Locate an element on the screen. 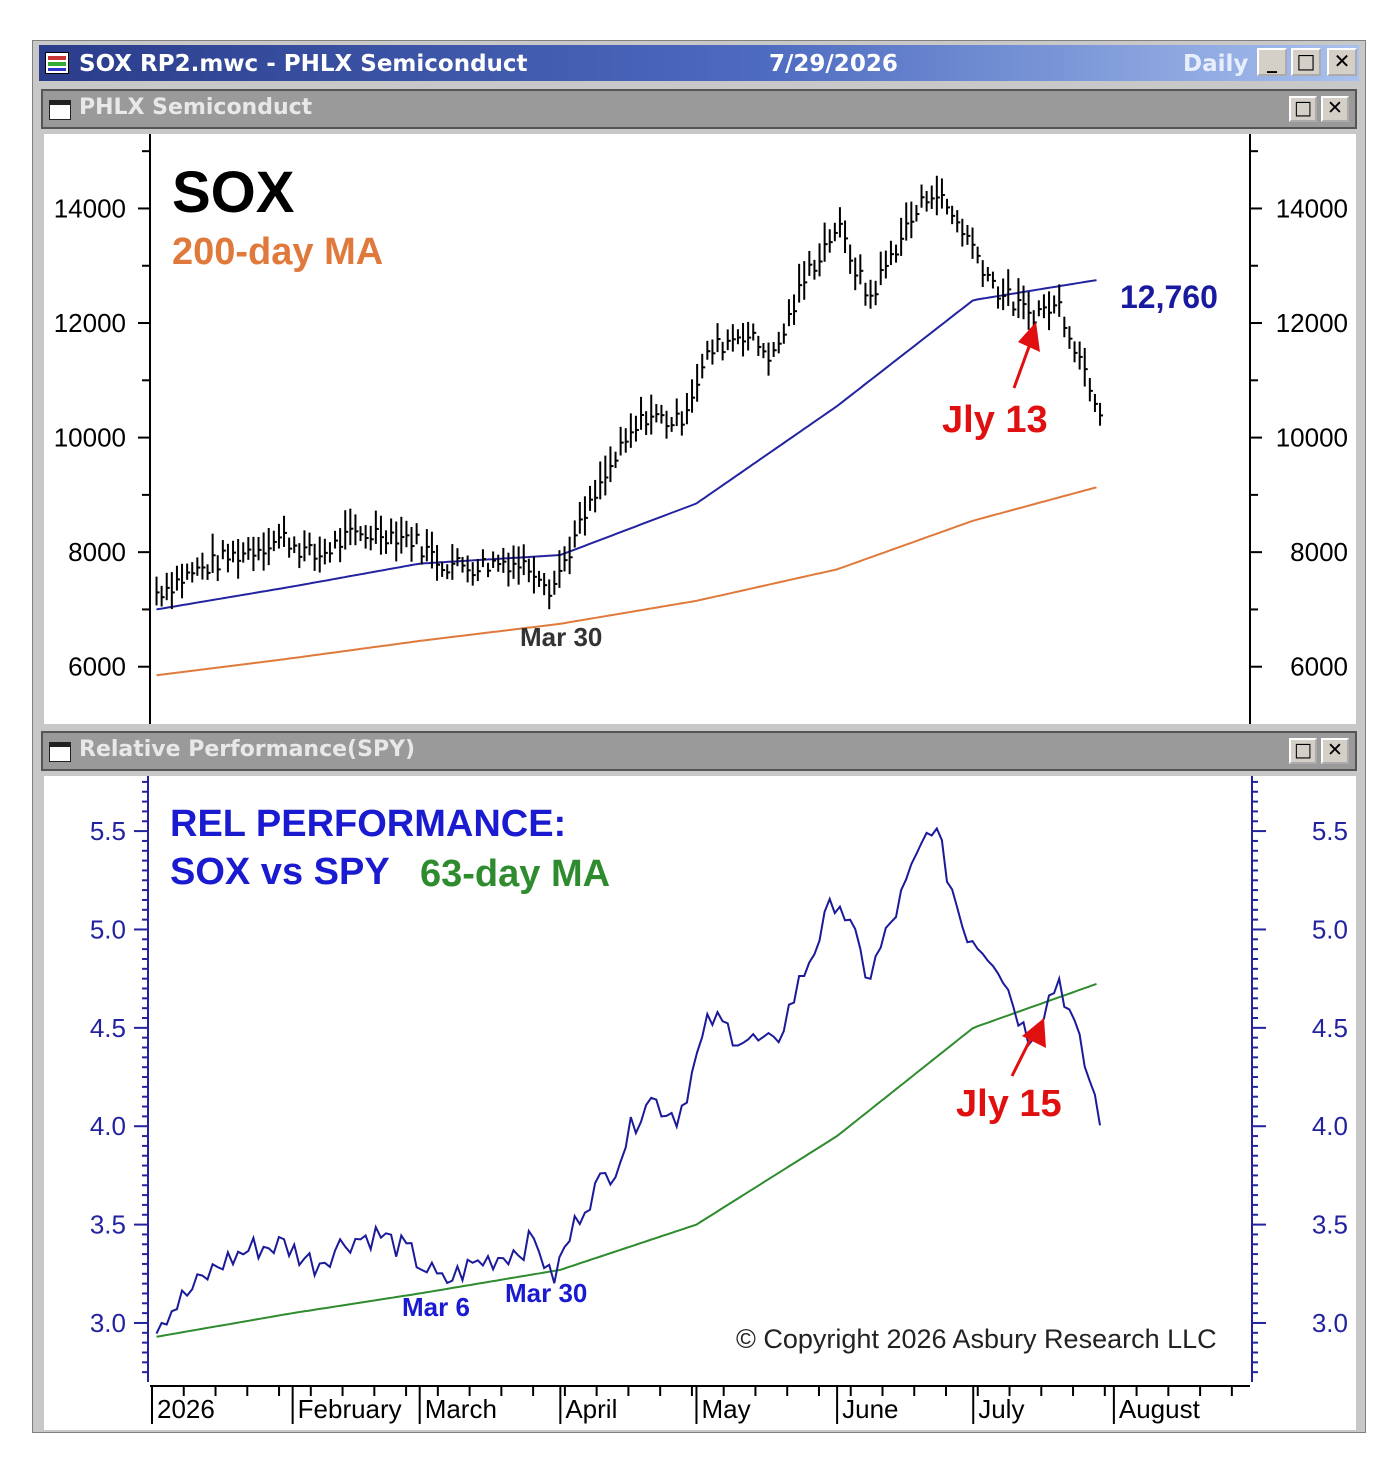 This screenshot has width=1400, height=1482. top-ytick-label-left: 12000 is located at coordinates (90, 323).